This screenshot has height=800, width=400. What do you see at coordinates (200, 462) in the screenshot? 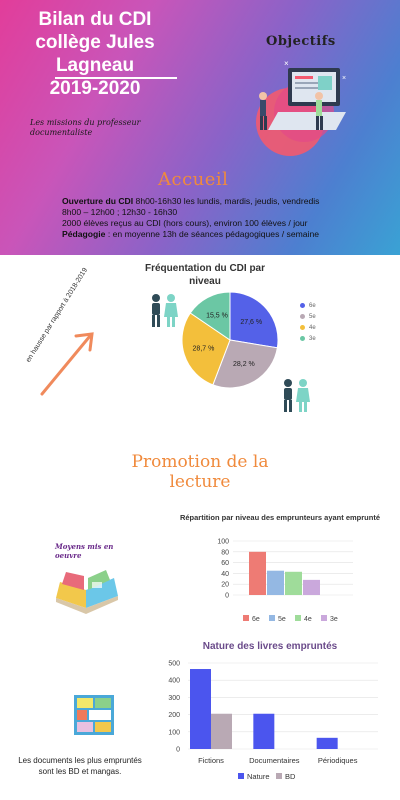
I see `promotion-heading-line-1: Promotion de la` at bounding box center [200, 462].